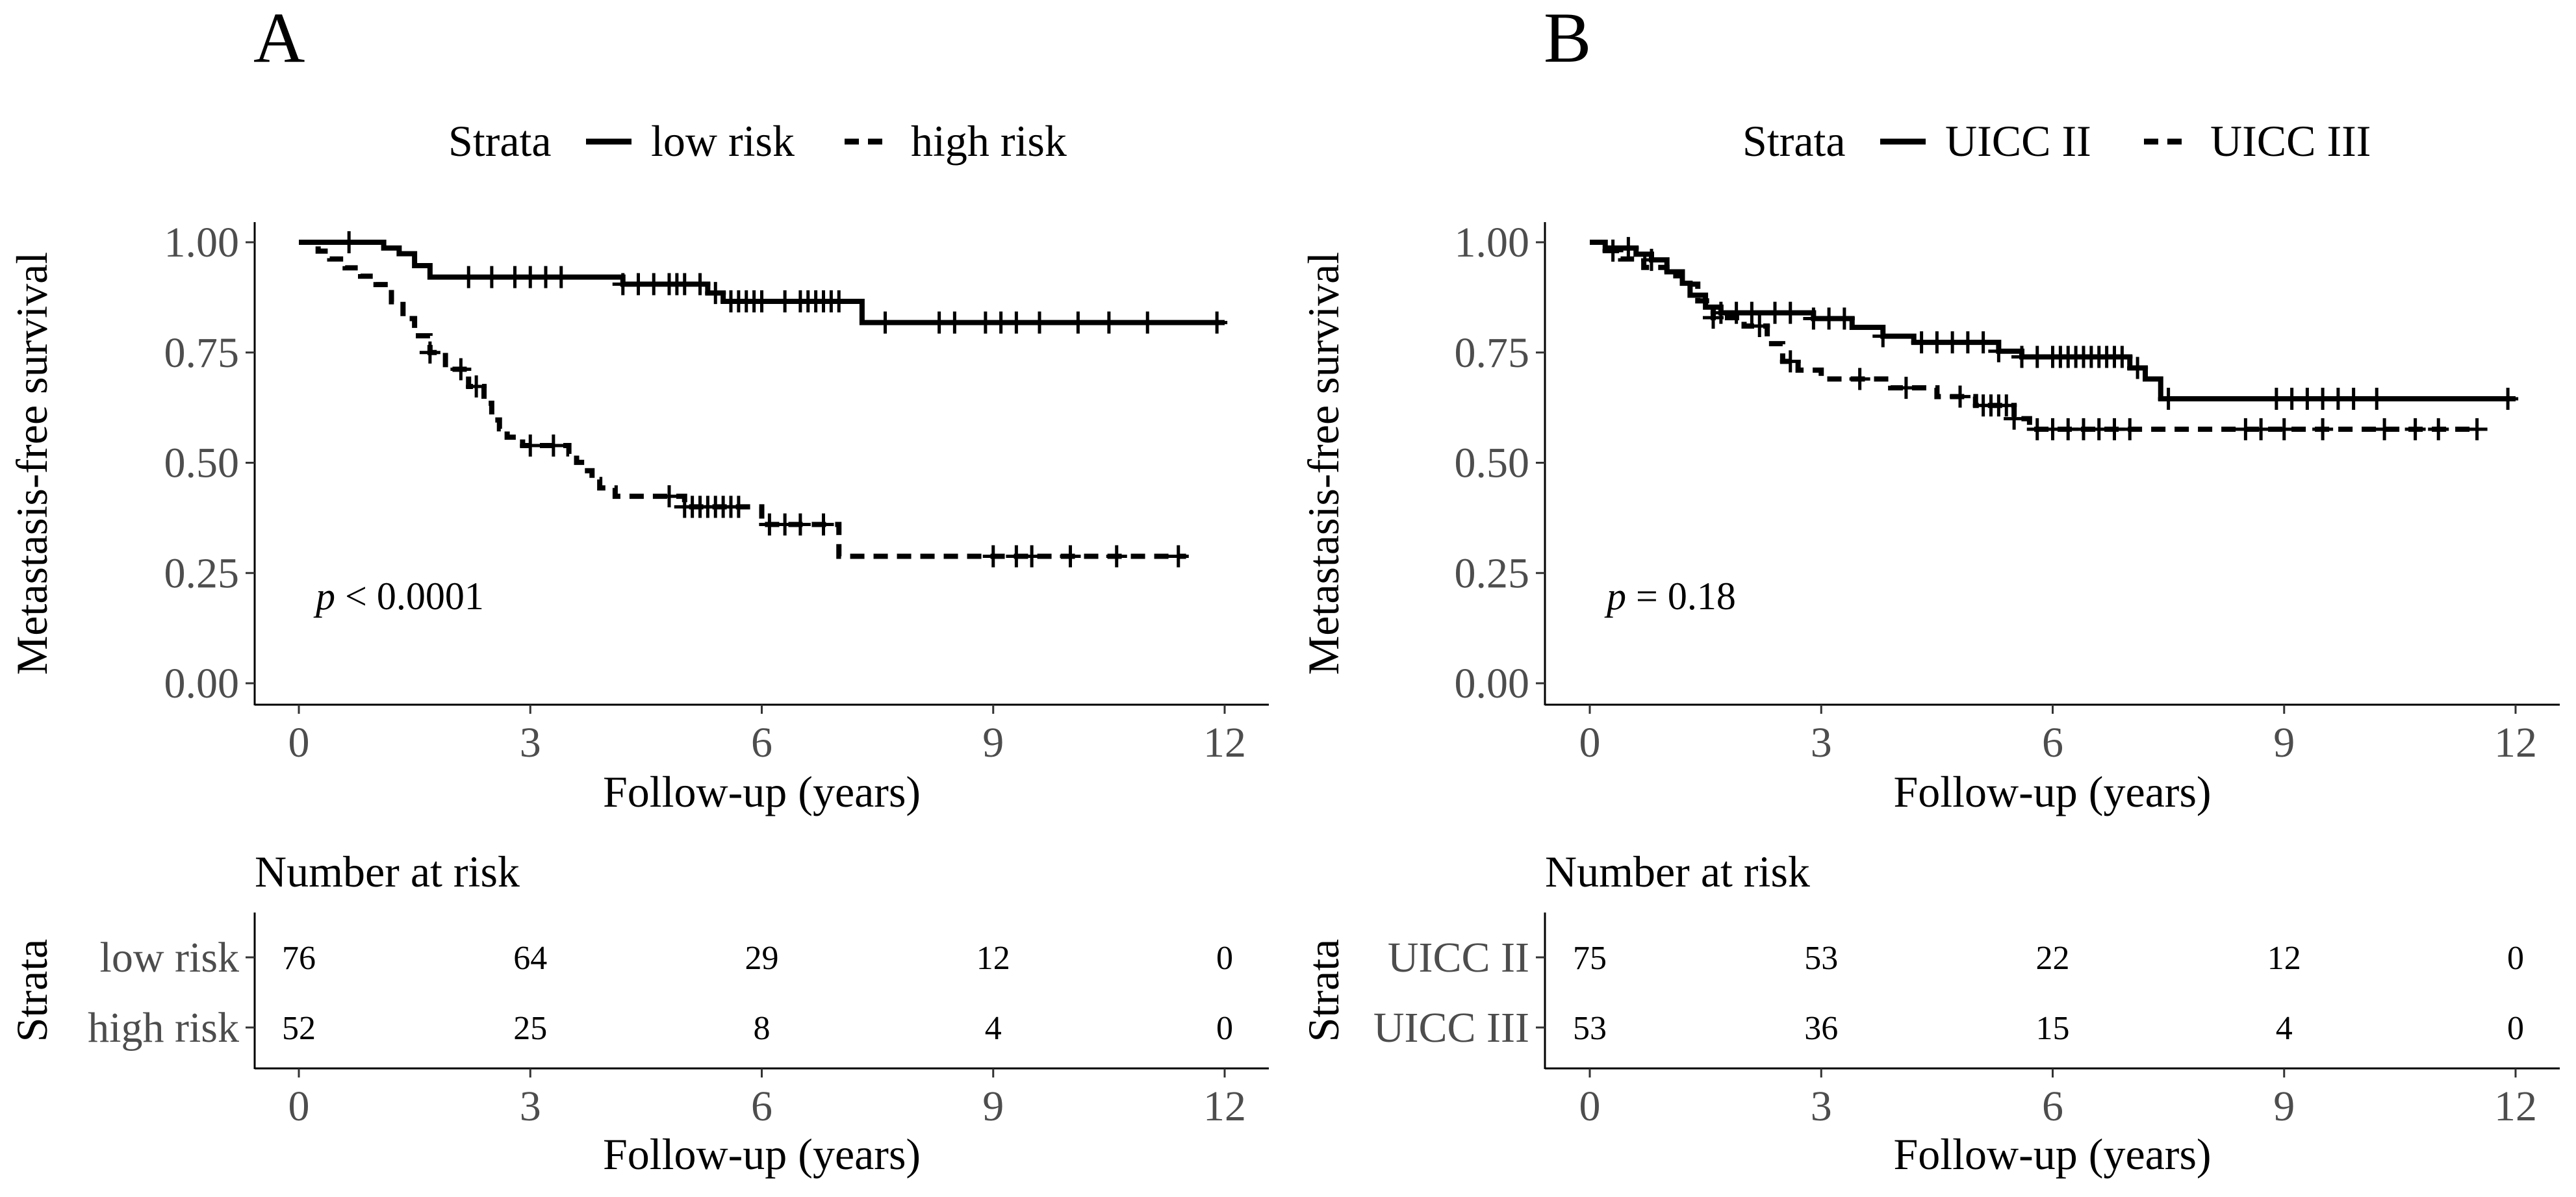  I want to click on panel-label: A, so click(279, 38).